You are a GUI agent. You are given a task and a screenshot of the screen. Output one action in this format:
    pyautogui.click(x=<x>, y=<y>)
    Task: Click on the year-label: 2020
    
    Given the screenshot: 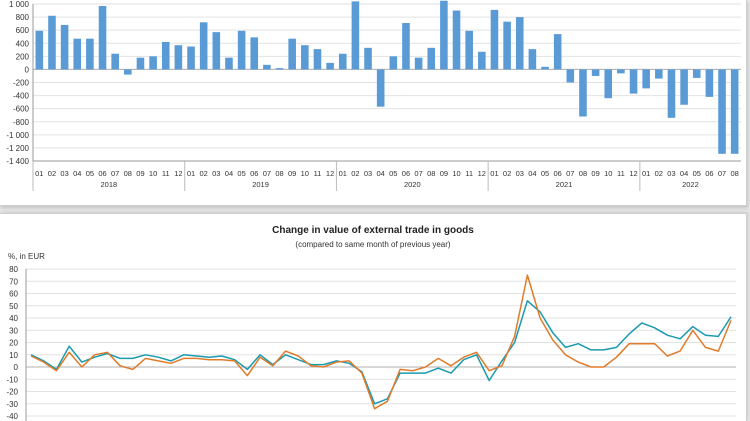 What is the action you would take?
    pyautogui.click(x=412, y=184)
    